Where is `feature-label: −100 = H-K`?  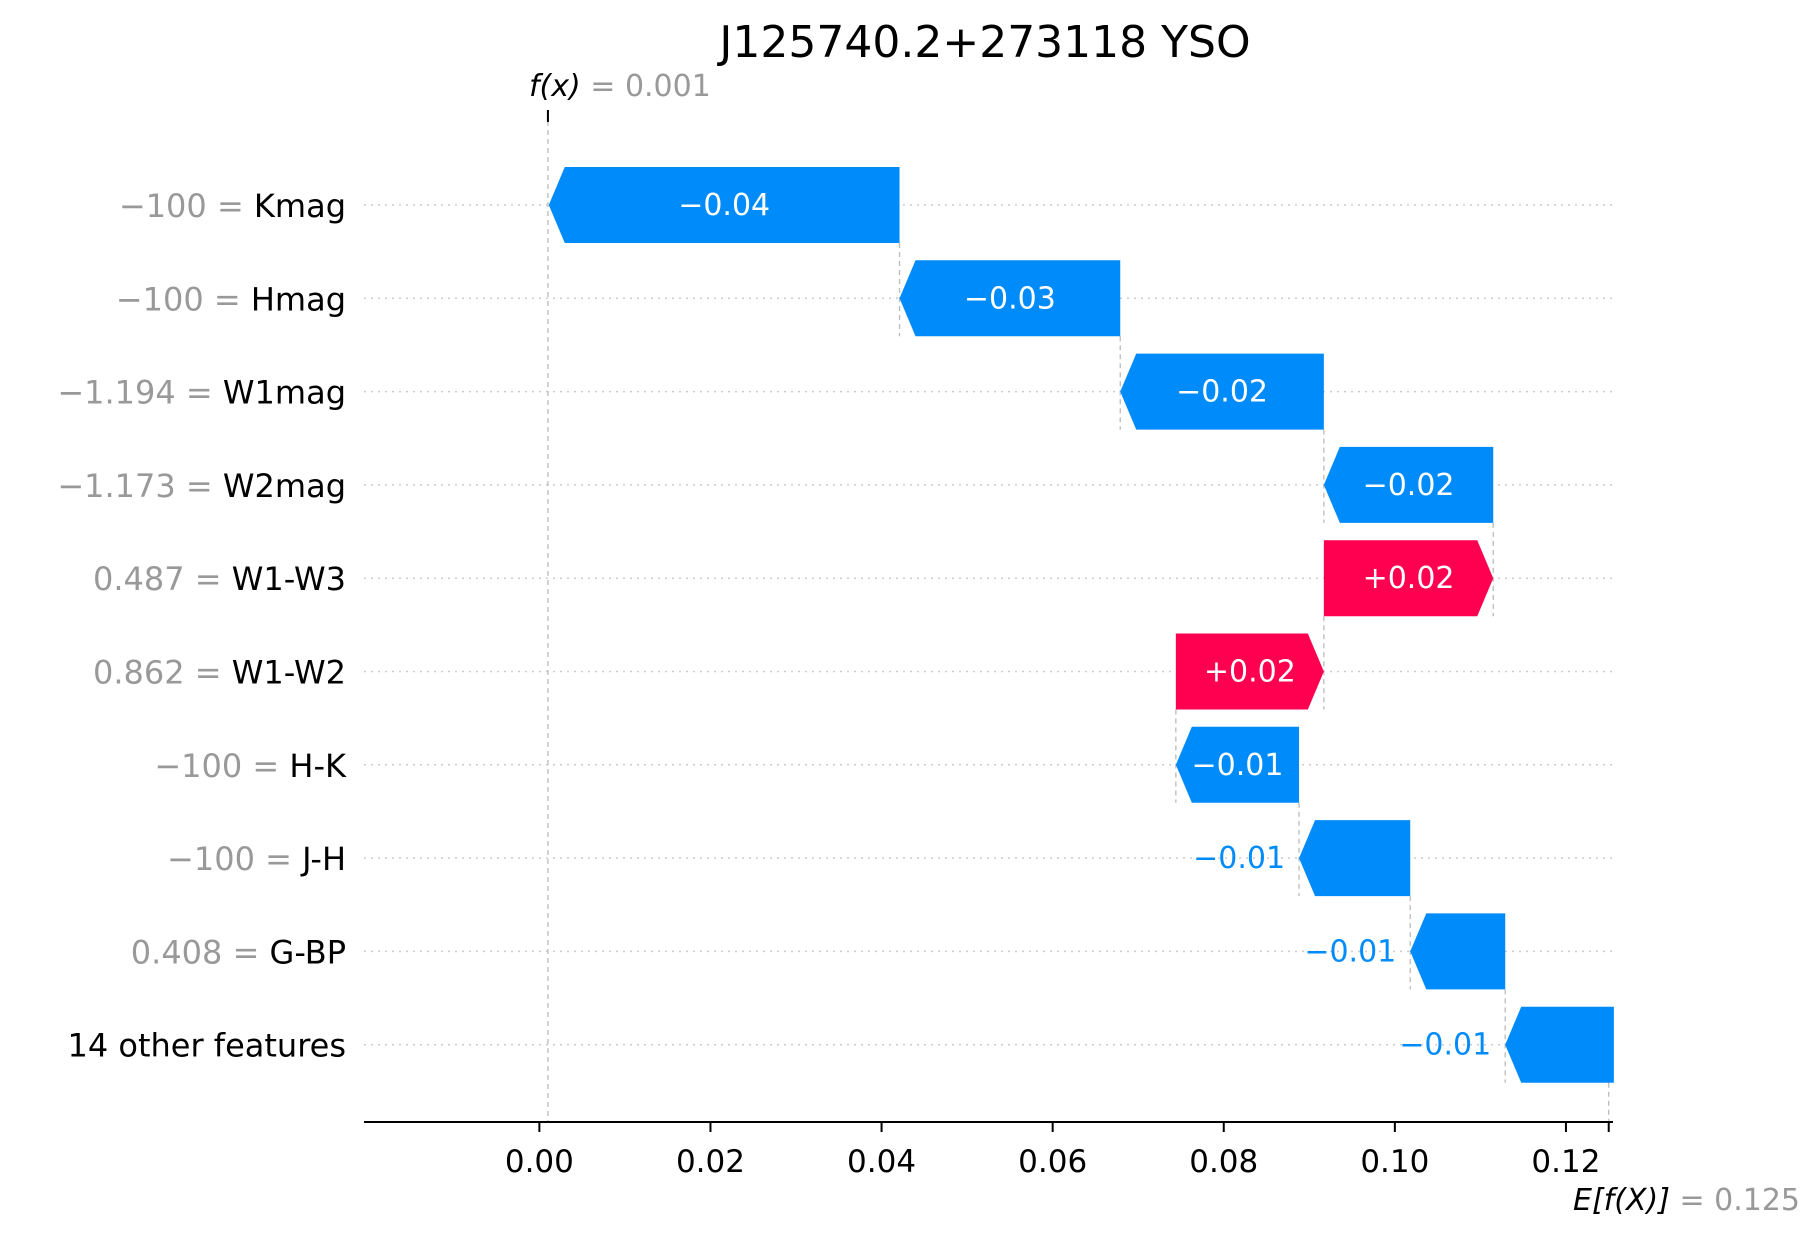
feature-label: −100 = H-K is located at coordinates (250, 766).